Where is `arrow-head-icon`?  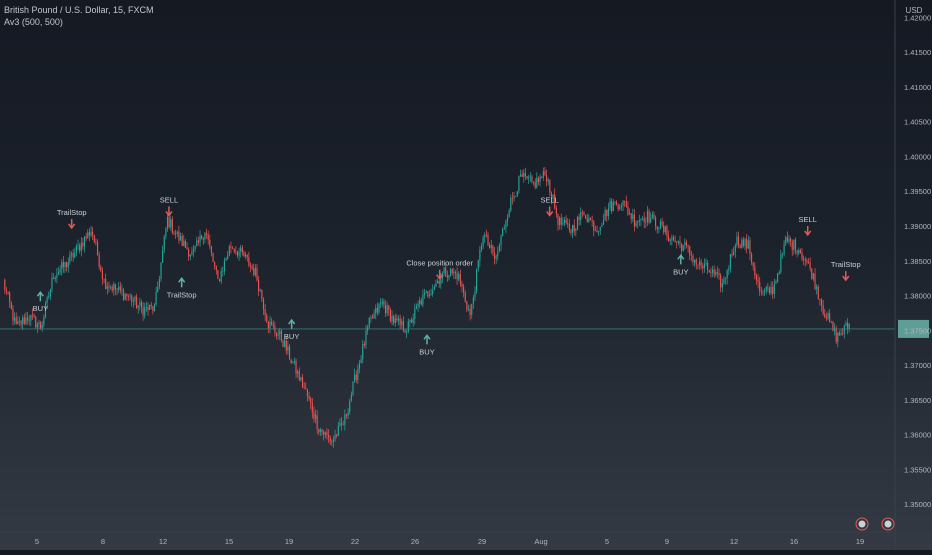 arrow-head-icon is located at coordinates (550, 214).